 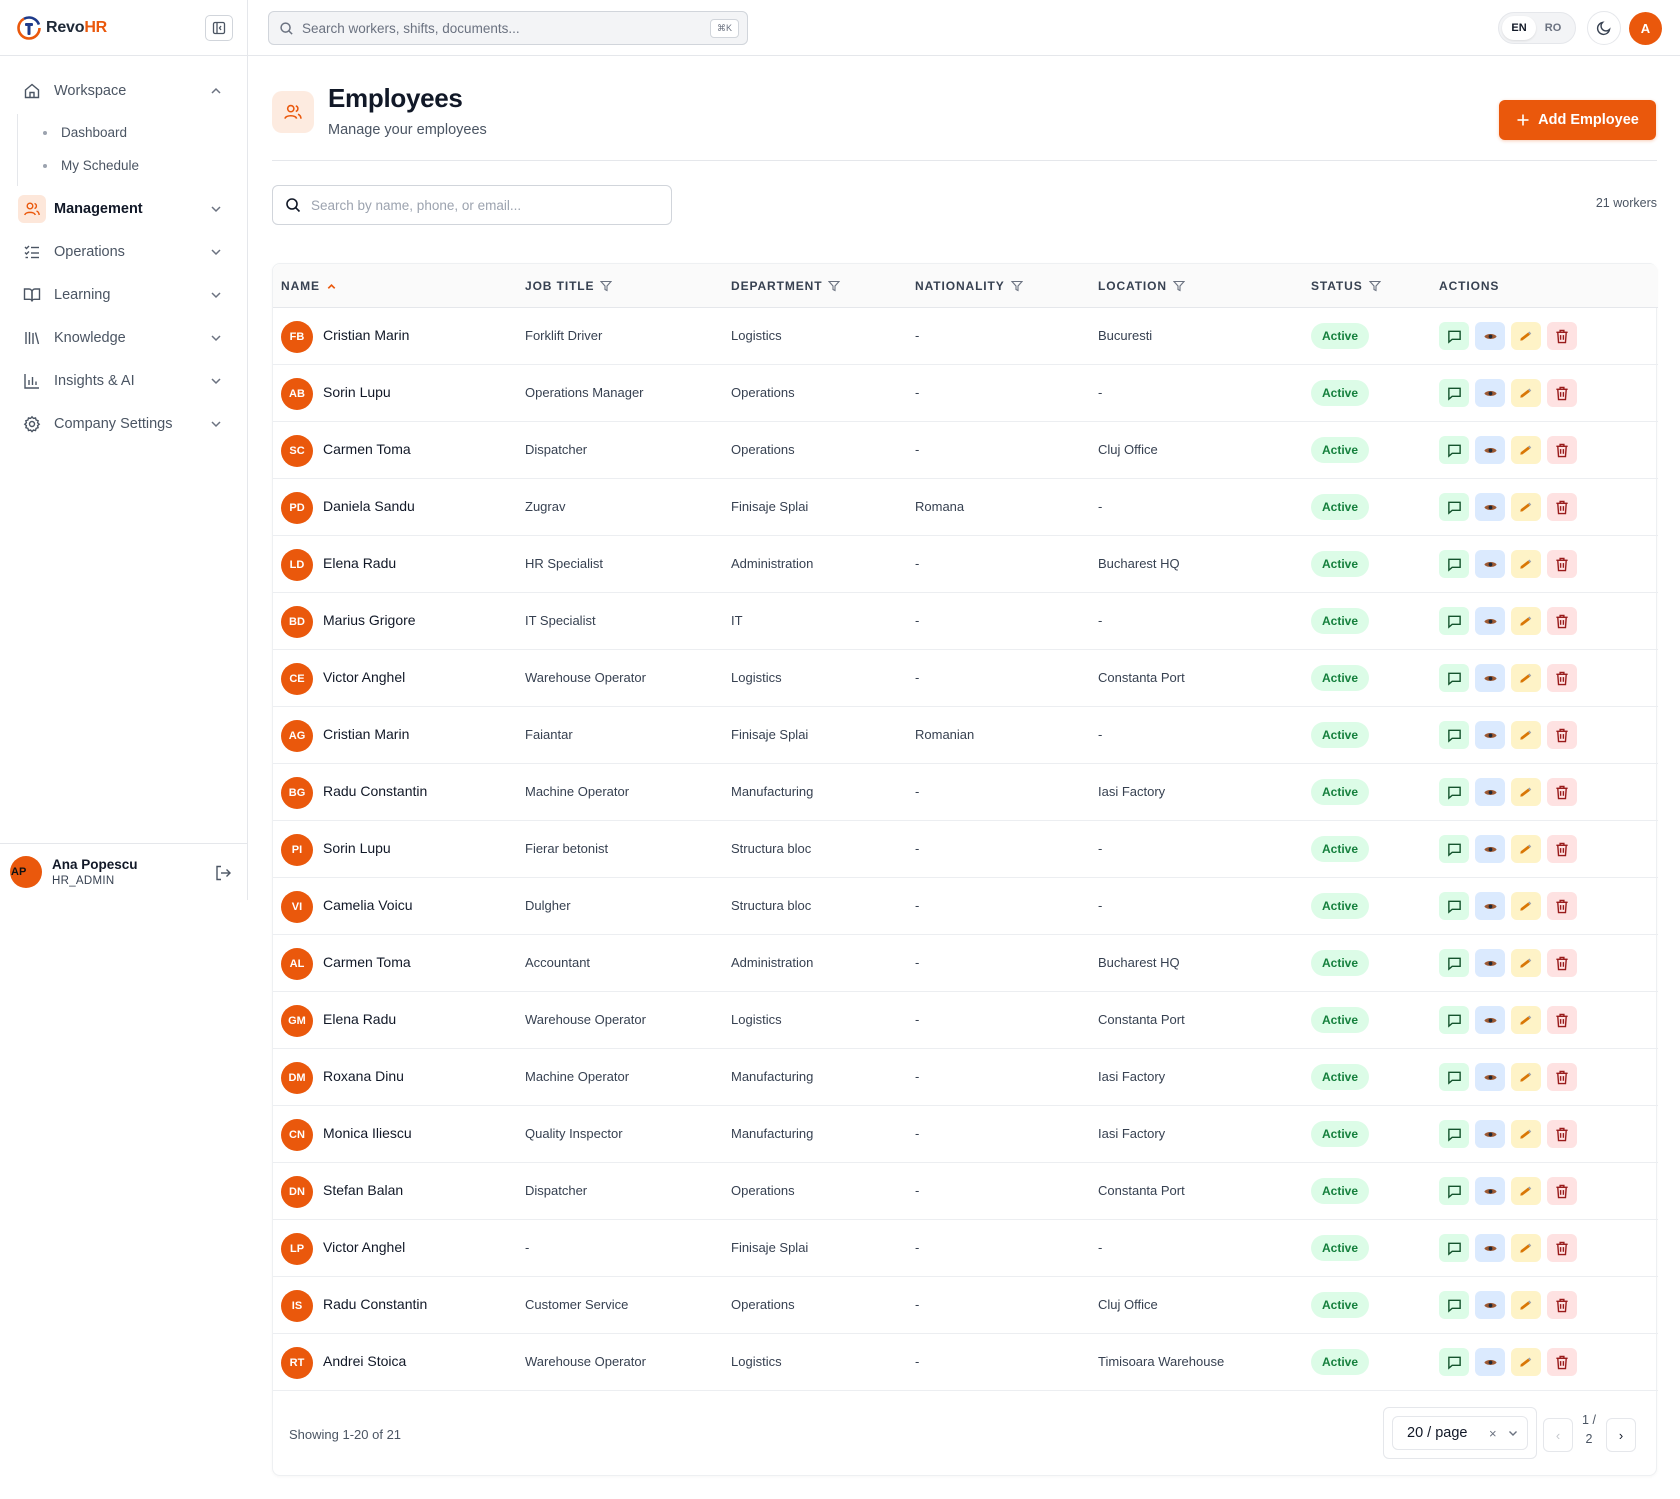 What do you see at coordinates (1553, 28) in the screenshot?
I see `lang-ro-button: RO` at bounding box center [1553, 28].